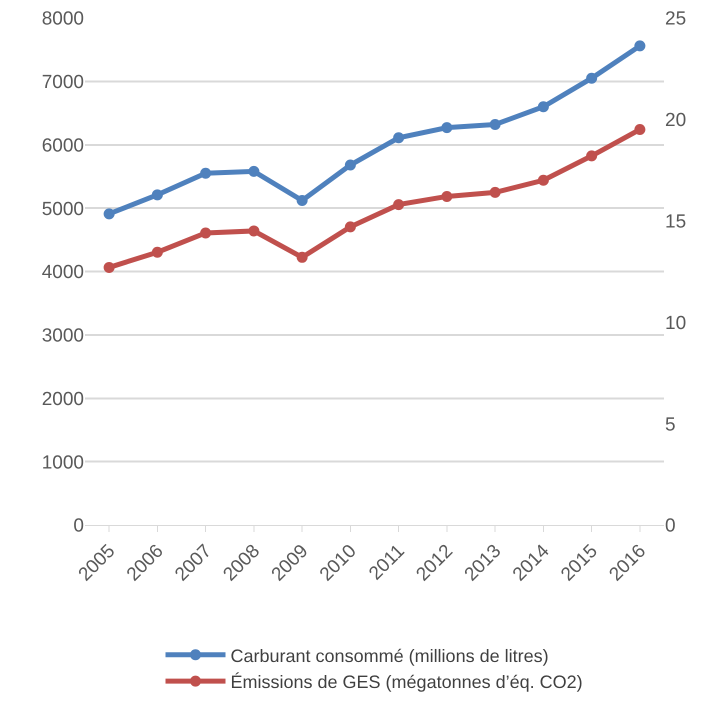 This screenshot has height=711, width=724. I want to click on y-tick-label: 1000, so click(63, 463).